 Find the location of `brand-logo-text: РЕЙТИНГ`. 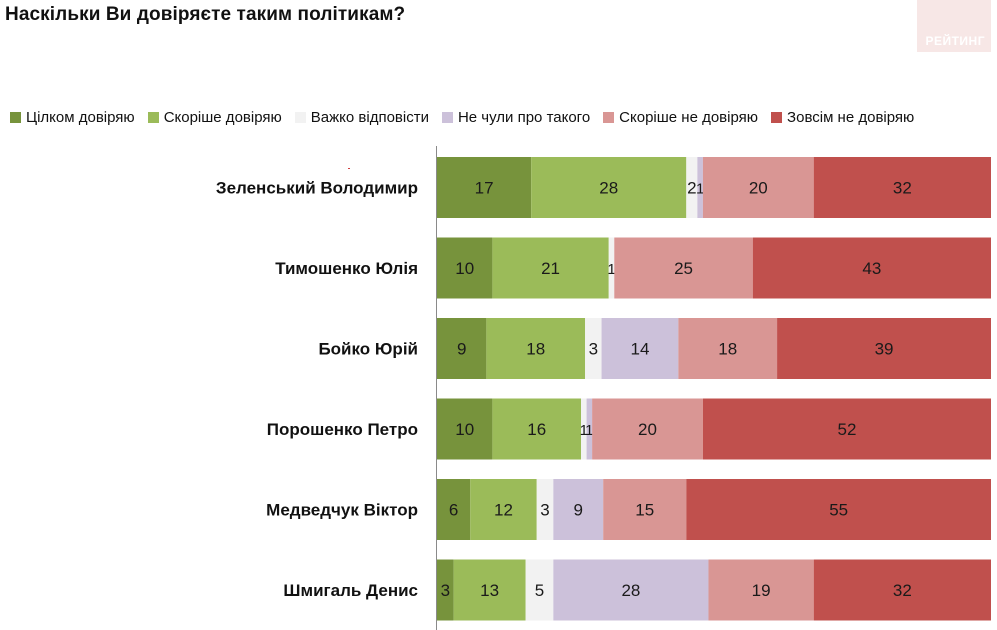

brand-logo-text: РЕЙТИНГ is located at coordinates (955, 41).